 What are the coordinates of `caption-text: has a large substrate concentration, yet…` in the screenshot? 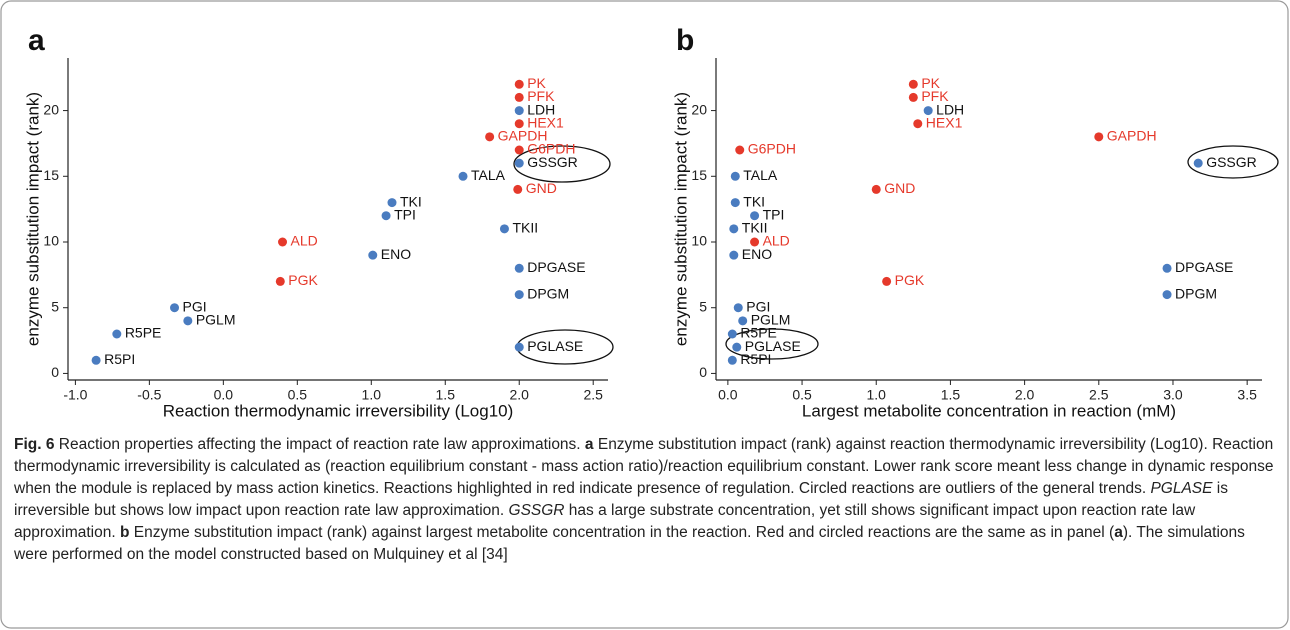 It's located at (605, 521).